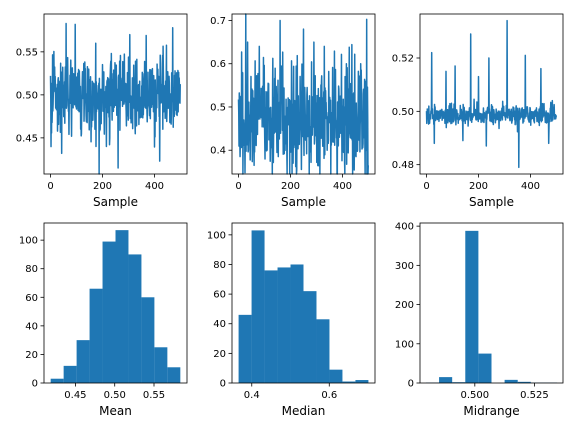  Describe the element at coordinates (218, 21) in the screenshot. I see `y-tick-label: 0.7` at that location.